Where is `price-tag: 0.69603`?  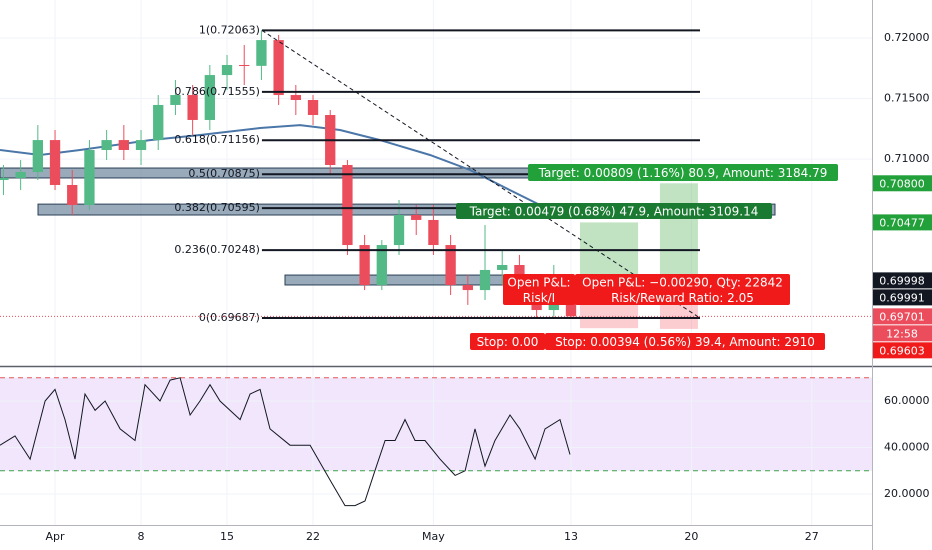
price-tag: 0.69603 is located at coordinates (902, 350).